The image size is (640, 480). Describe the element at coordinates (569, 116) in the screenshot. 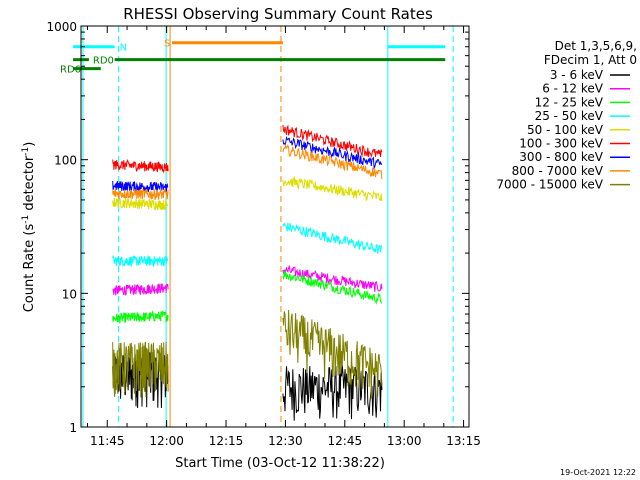

I see `legend-entry-label: 25 - 50 keV` at that location.